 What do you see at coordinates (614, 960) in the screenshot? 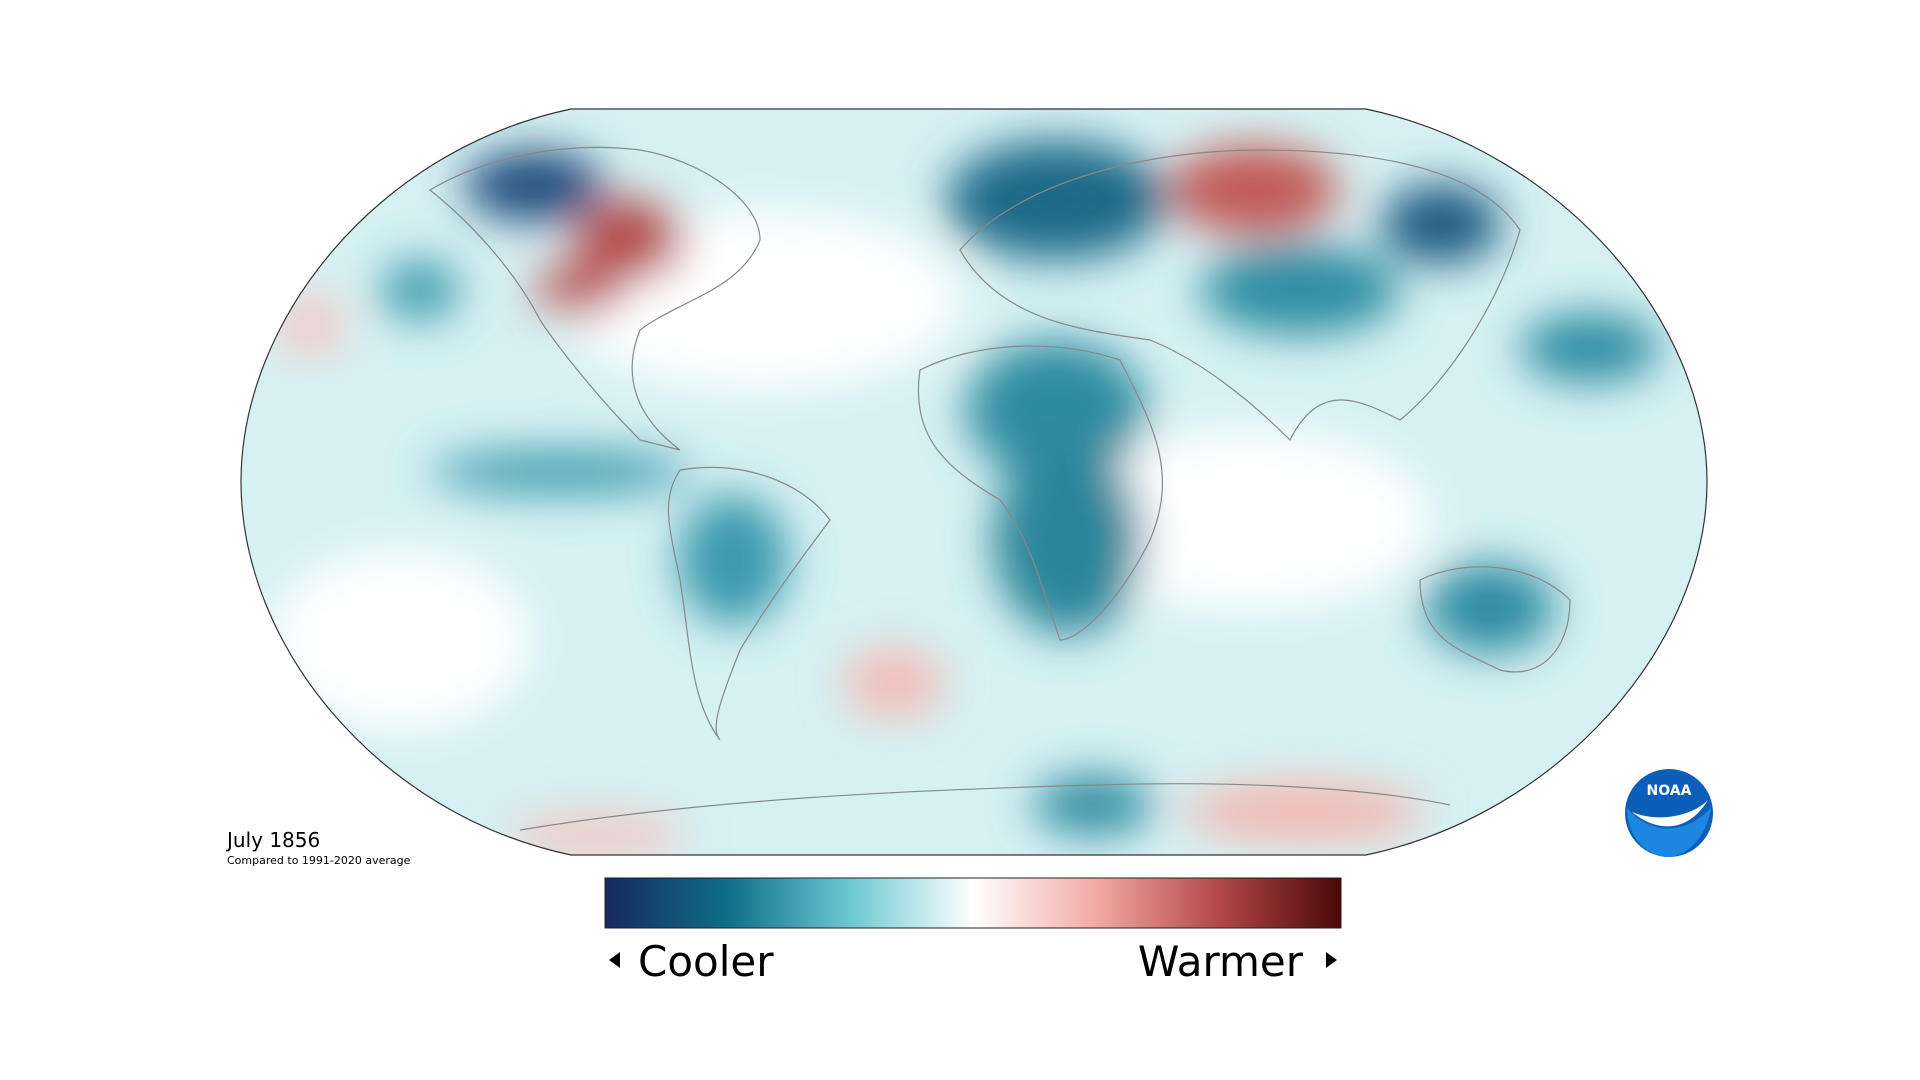
I see `arrow-left` at bounding box center [614, 960].